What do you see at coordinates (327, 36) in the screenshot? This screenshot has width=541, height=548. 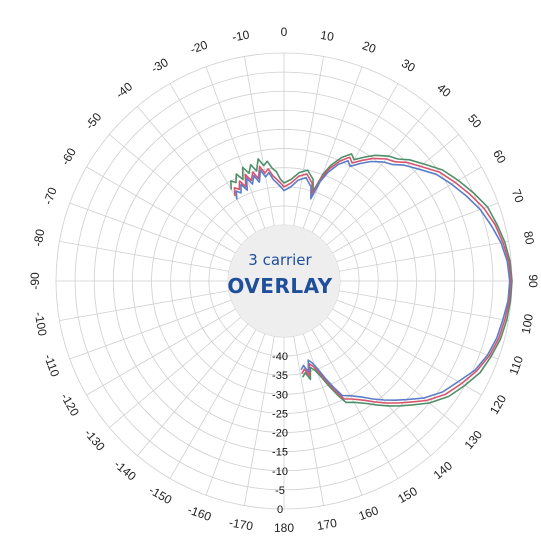 I see `angle-tick-label: 10` at bounding box center [327, 36].